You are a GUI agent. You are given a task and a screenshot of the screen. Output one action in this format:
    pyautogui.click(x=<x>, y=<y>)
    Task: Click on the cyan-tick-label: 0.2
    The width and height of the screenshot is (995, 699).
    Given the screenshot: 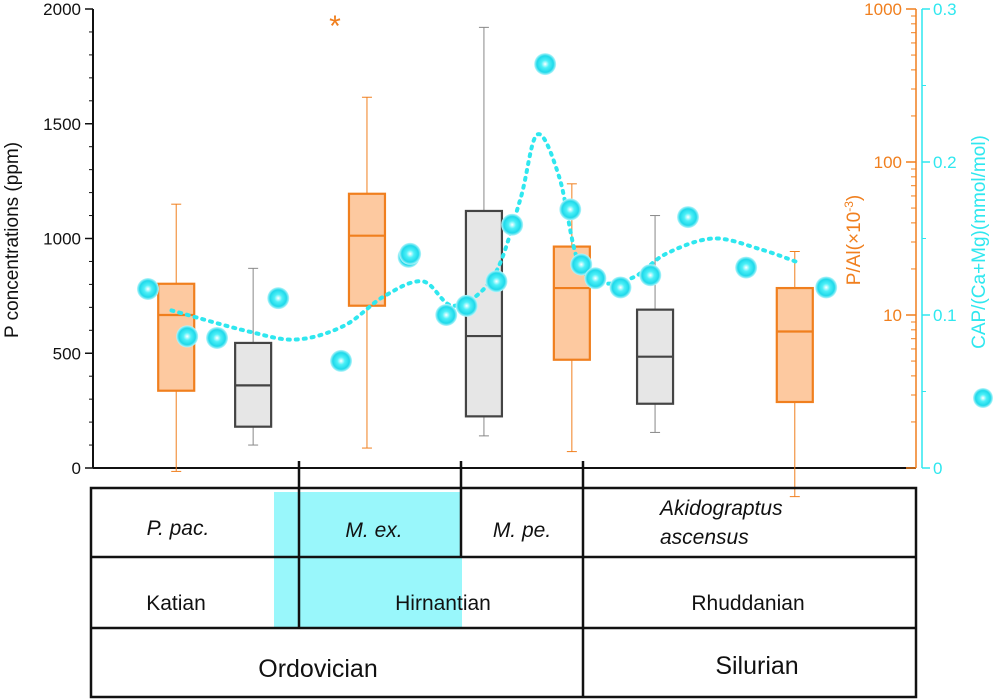 What is the action you would take?
    pyautogui.click(x=945, y=162)
    